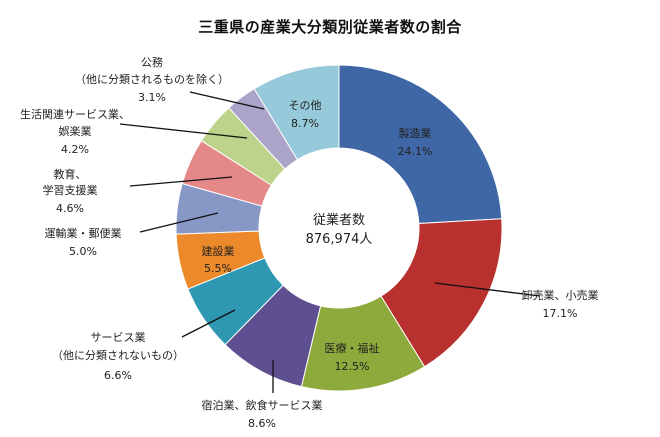 Image resolution: width=660 pixels, height=437 pixels. Describe the element at coordinates (487, 289) in the screenshot. I see `slice-1-leader-line` at that location.